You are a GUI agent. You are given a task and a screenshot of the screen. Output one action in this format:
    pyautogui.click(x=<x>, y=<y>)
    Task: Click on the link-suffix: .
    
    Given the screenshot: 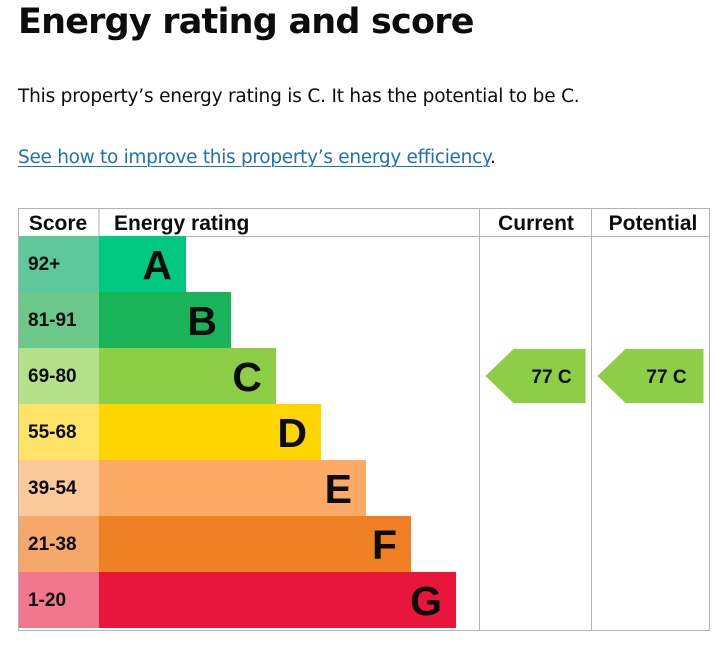 What is the action you would take?
    pyautogui.click(x=492, y=157)
    